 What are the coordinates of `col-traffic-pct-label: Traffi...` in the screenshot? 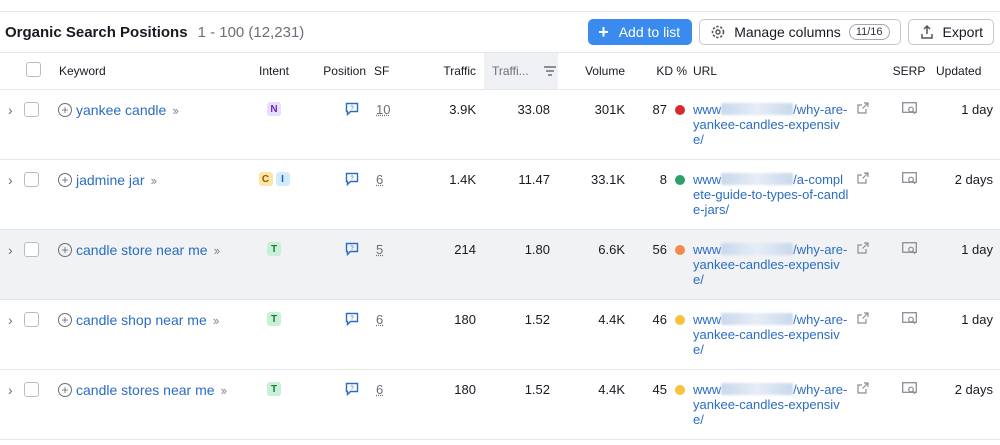 It's located at (510, 71).